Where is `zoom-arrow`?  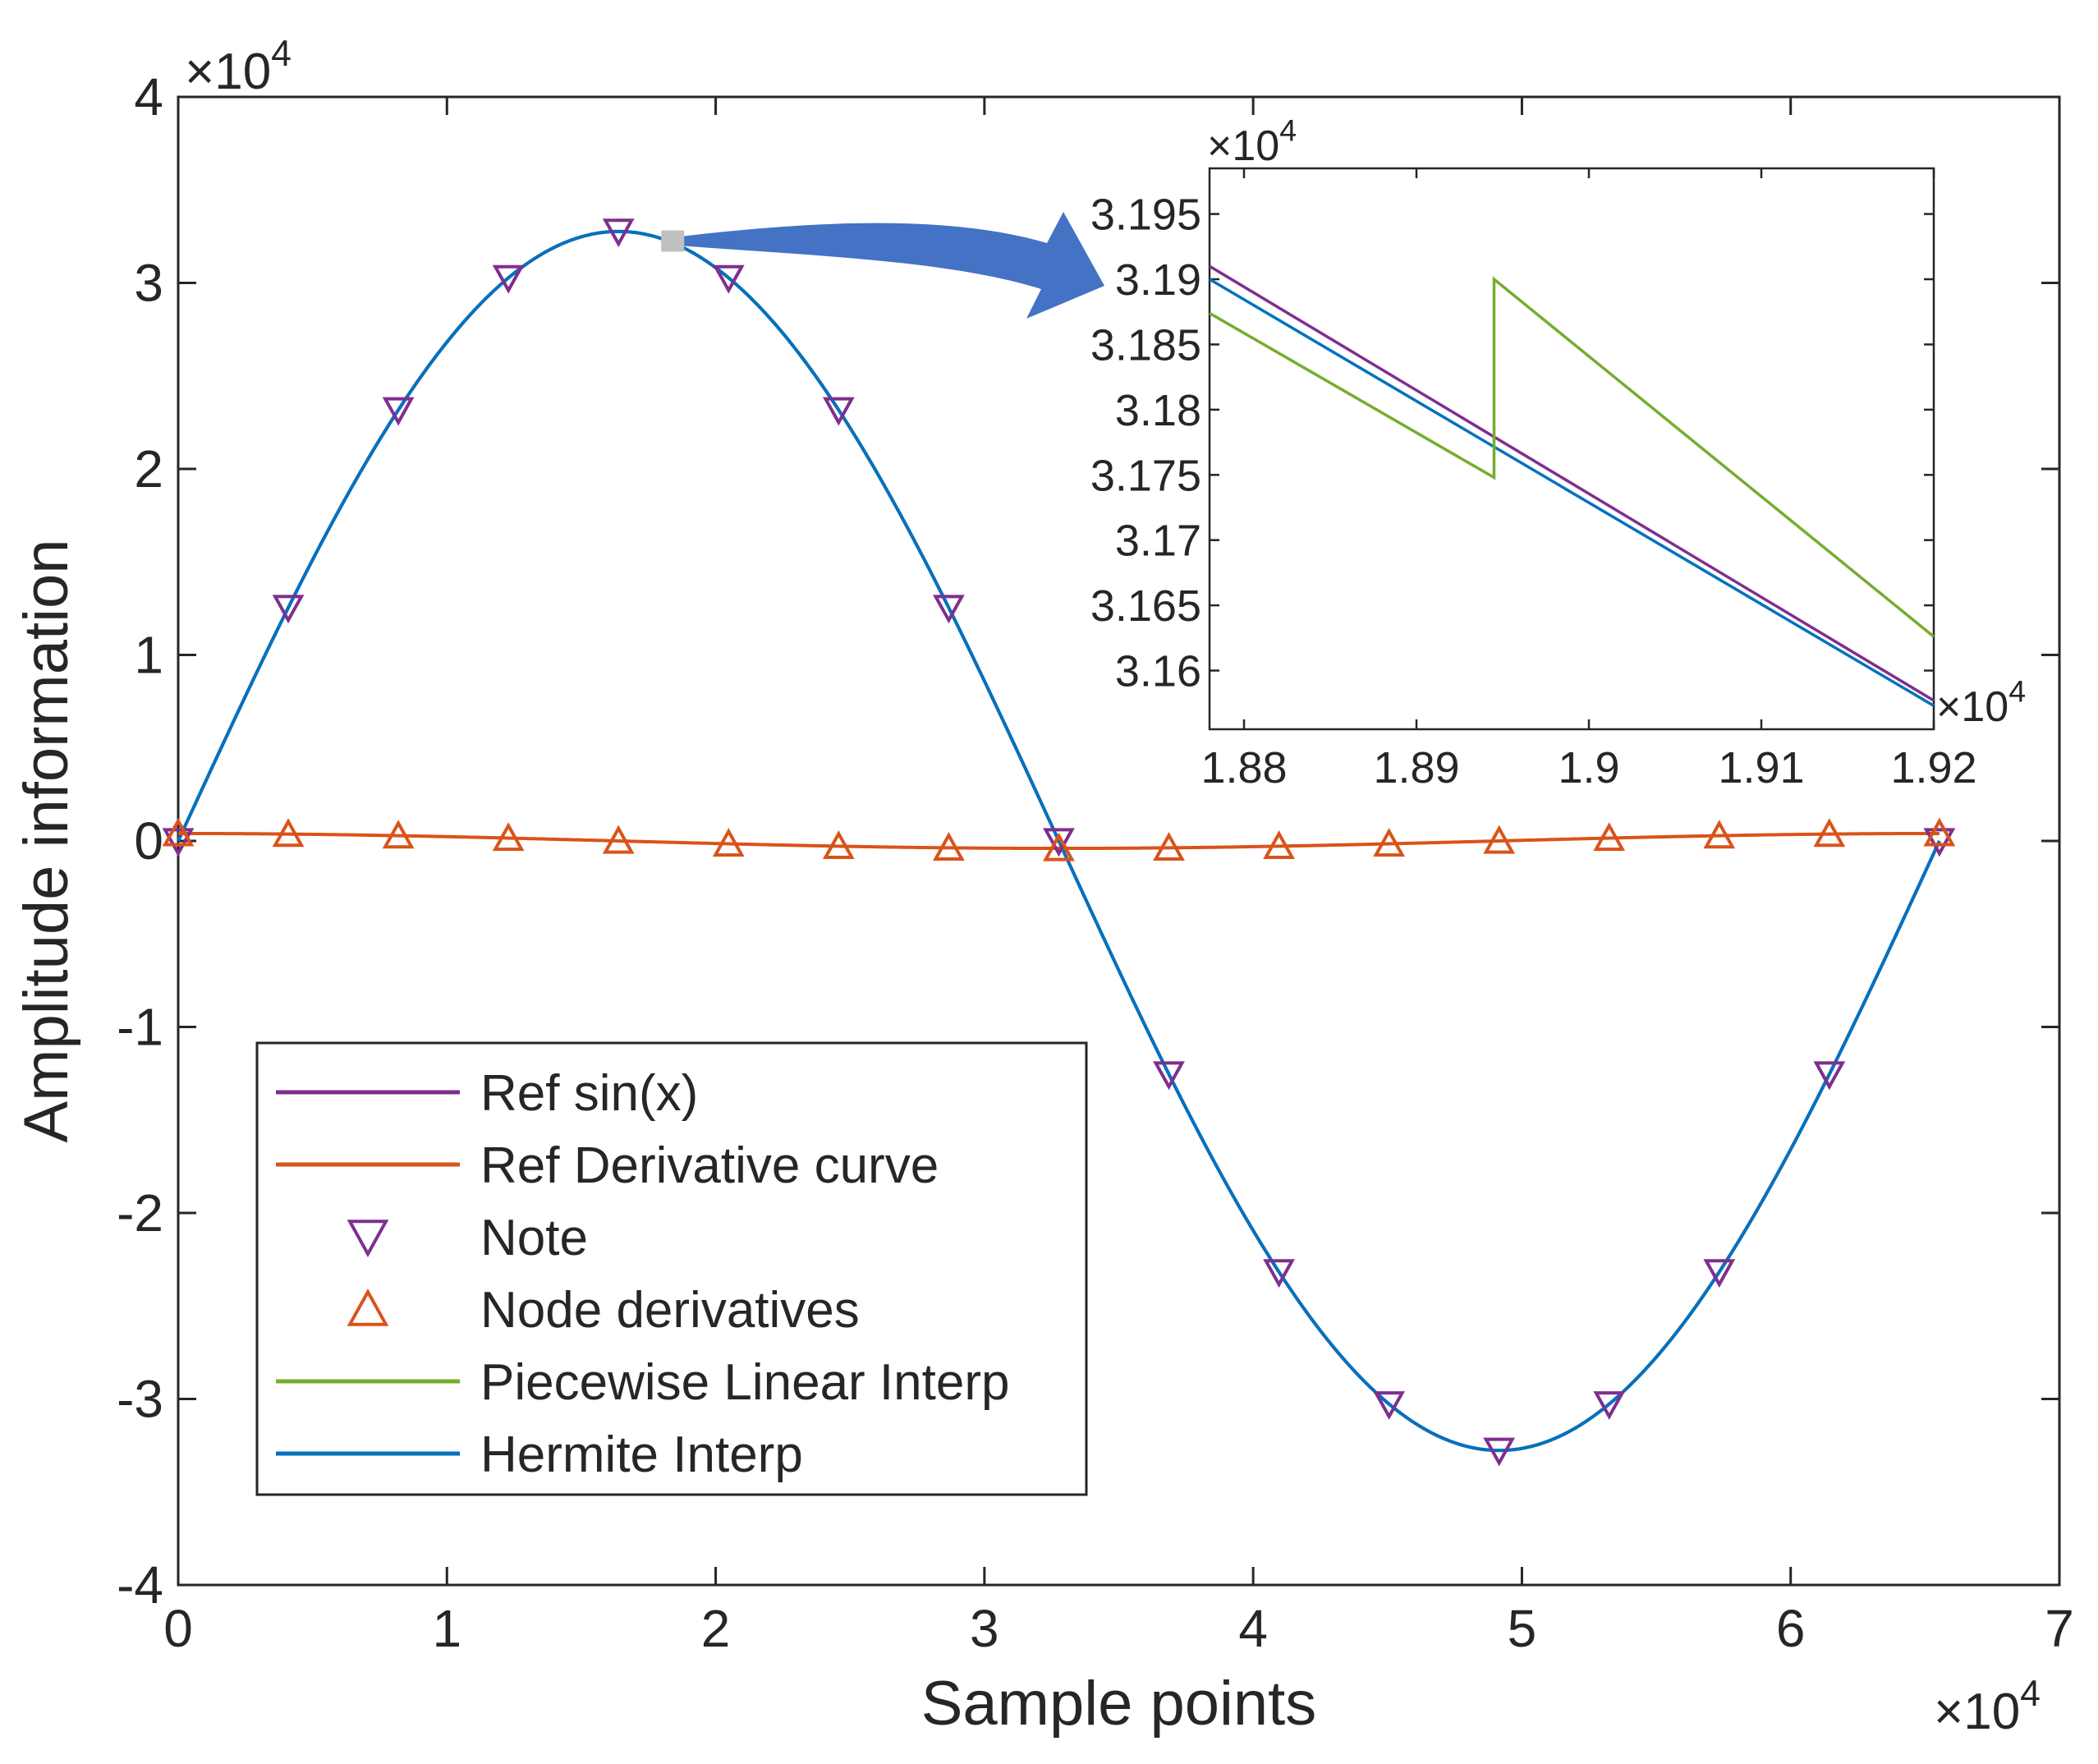 zoom-arrow is located at coordinates (894, 265).